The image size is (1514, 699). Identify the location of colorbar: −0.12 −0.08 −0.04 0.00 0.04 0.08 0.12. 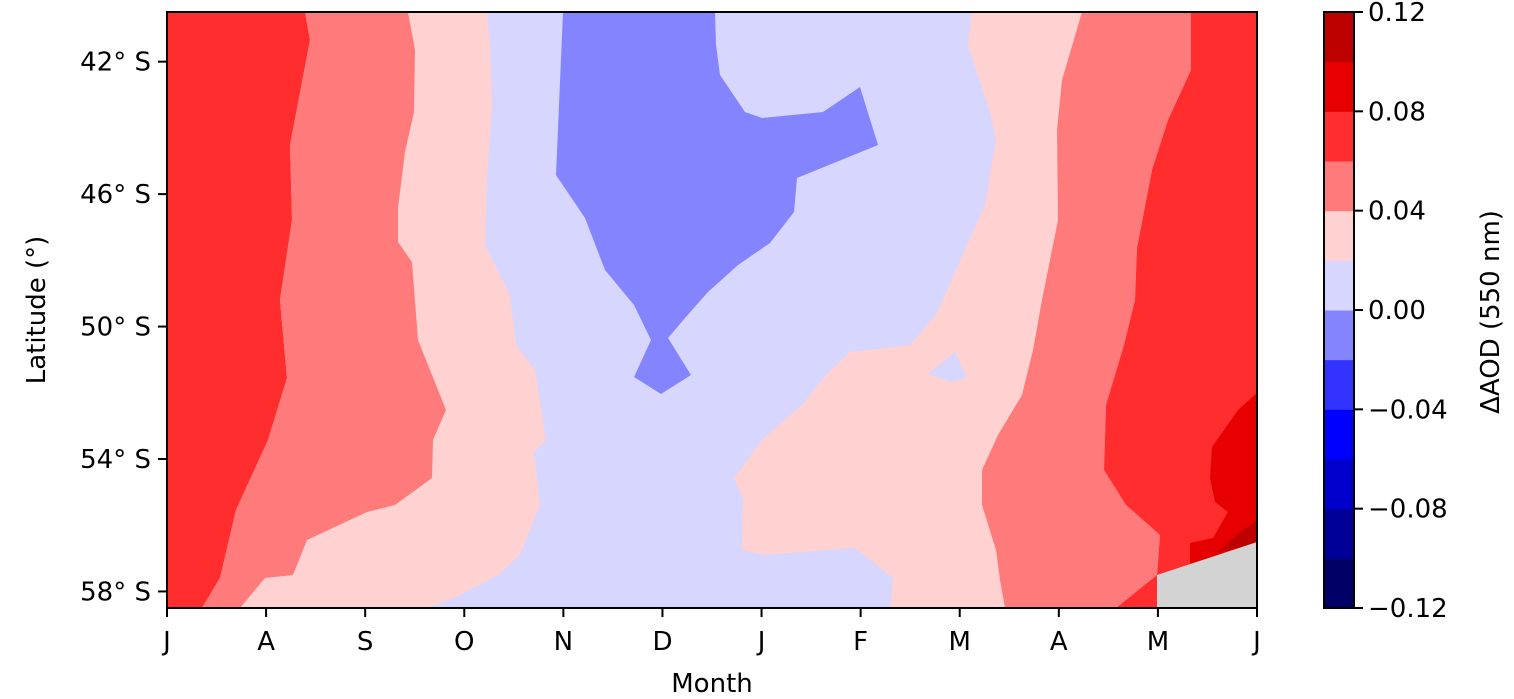
(1385, 312).